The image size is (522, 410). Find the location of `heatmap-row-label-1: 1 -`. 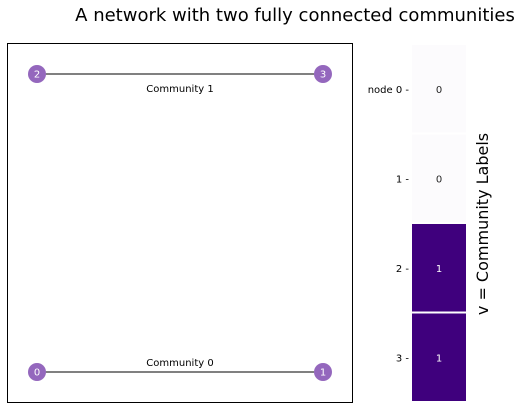

heatmap-row-label-1: 1 - is located at coordinates (403, 179).